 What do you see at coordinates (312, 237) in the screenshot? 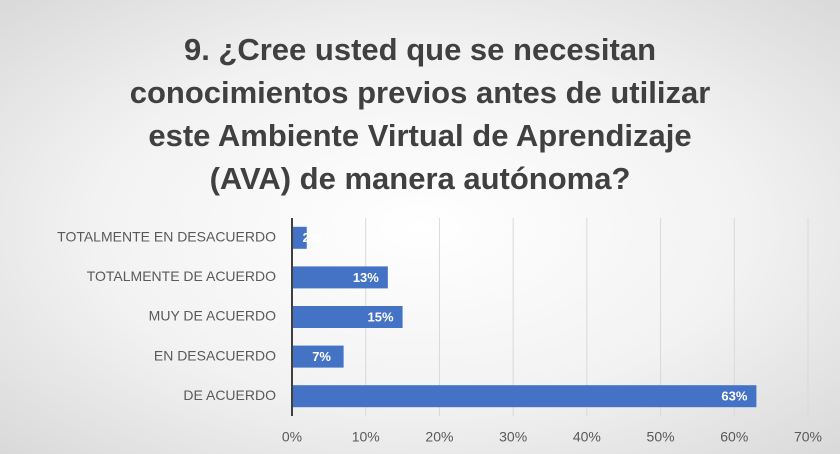
I see `value-label: 2%` at bounding box center [312, 237].